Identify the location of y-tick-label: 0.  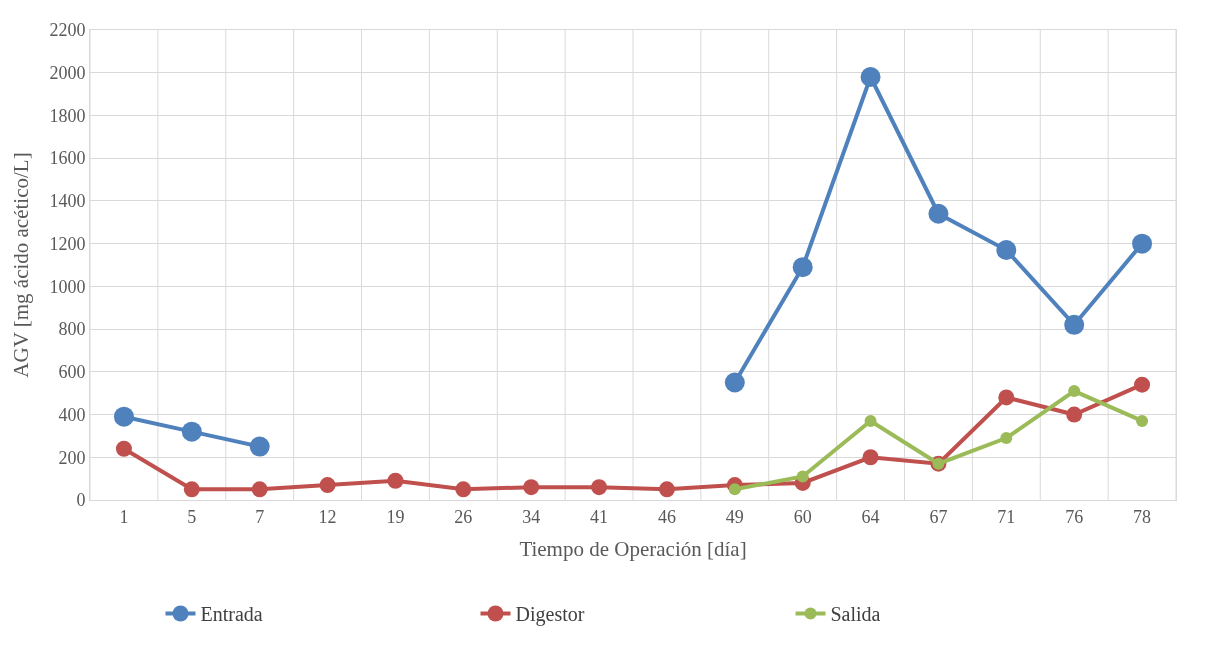
(81, 500).